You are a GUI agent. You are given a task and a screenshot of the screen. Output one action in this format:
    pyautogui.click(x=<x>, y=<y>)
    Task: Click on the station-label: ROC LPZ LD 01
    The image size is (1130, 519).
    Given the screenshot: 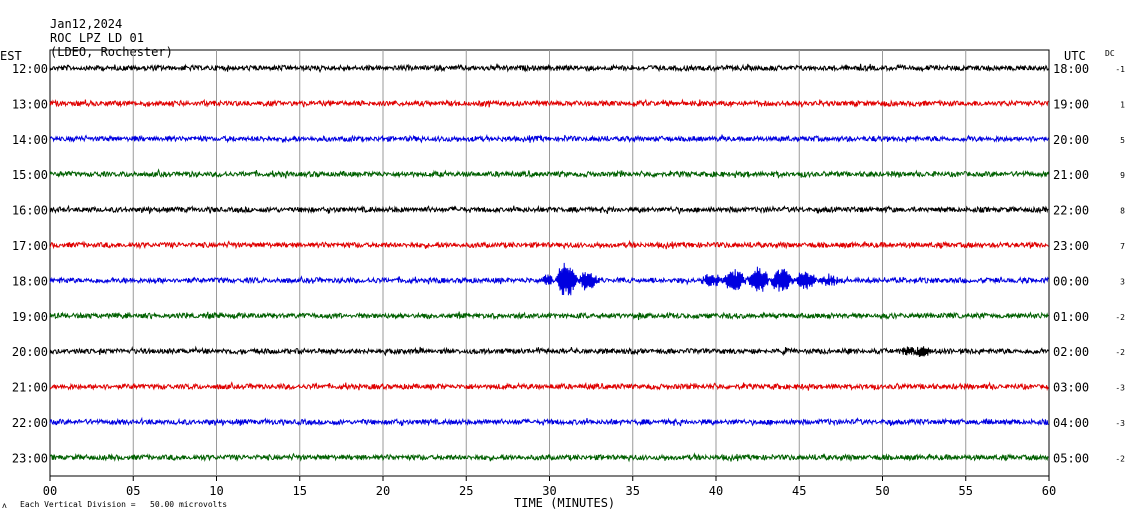 What is the action you would take?
    pyautogui.click(x=97, y=38)
    